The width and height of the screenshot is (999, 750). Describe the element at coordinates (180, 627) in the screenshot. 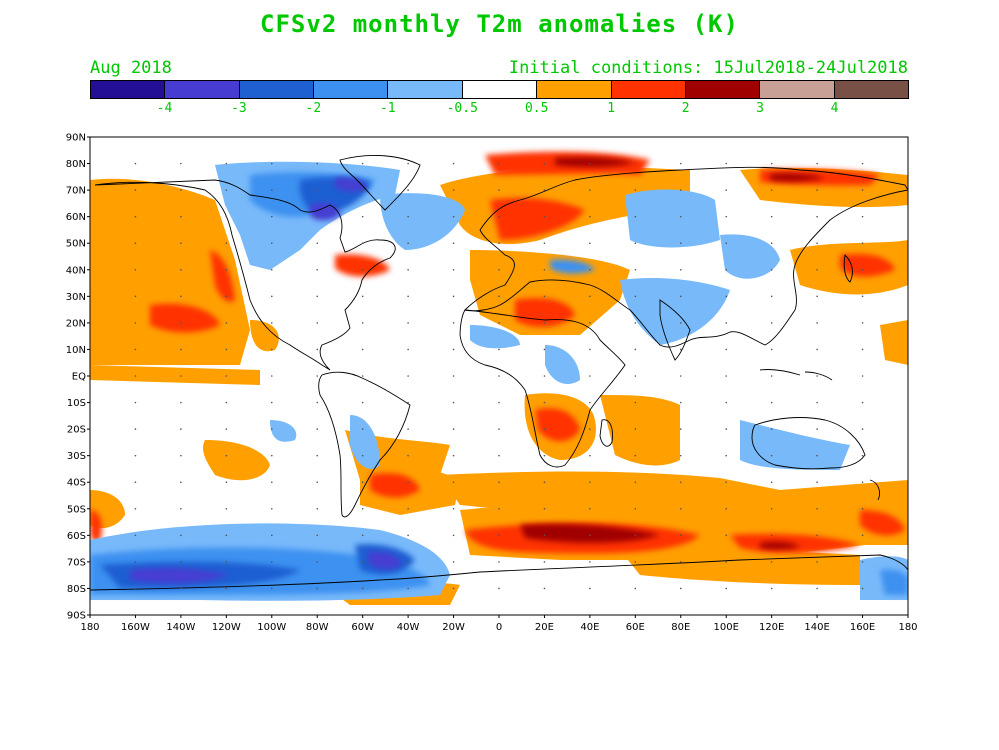

I see `longitude-label: 140W` at that location.